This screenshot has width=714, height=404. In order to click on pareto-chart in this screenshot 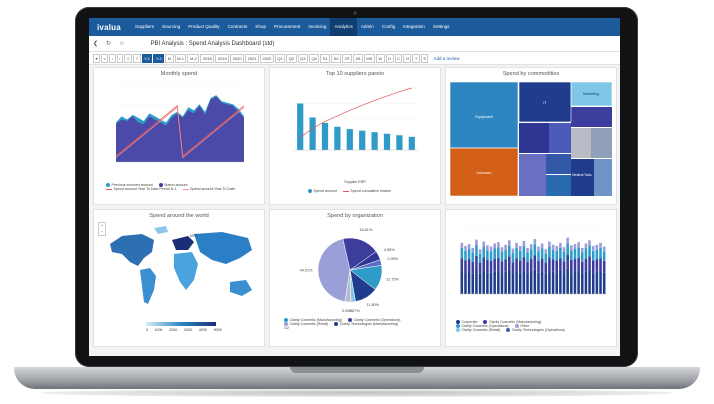, I will do `click(355, 128)`.